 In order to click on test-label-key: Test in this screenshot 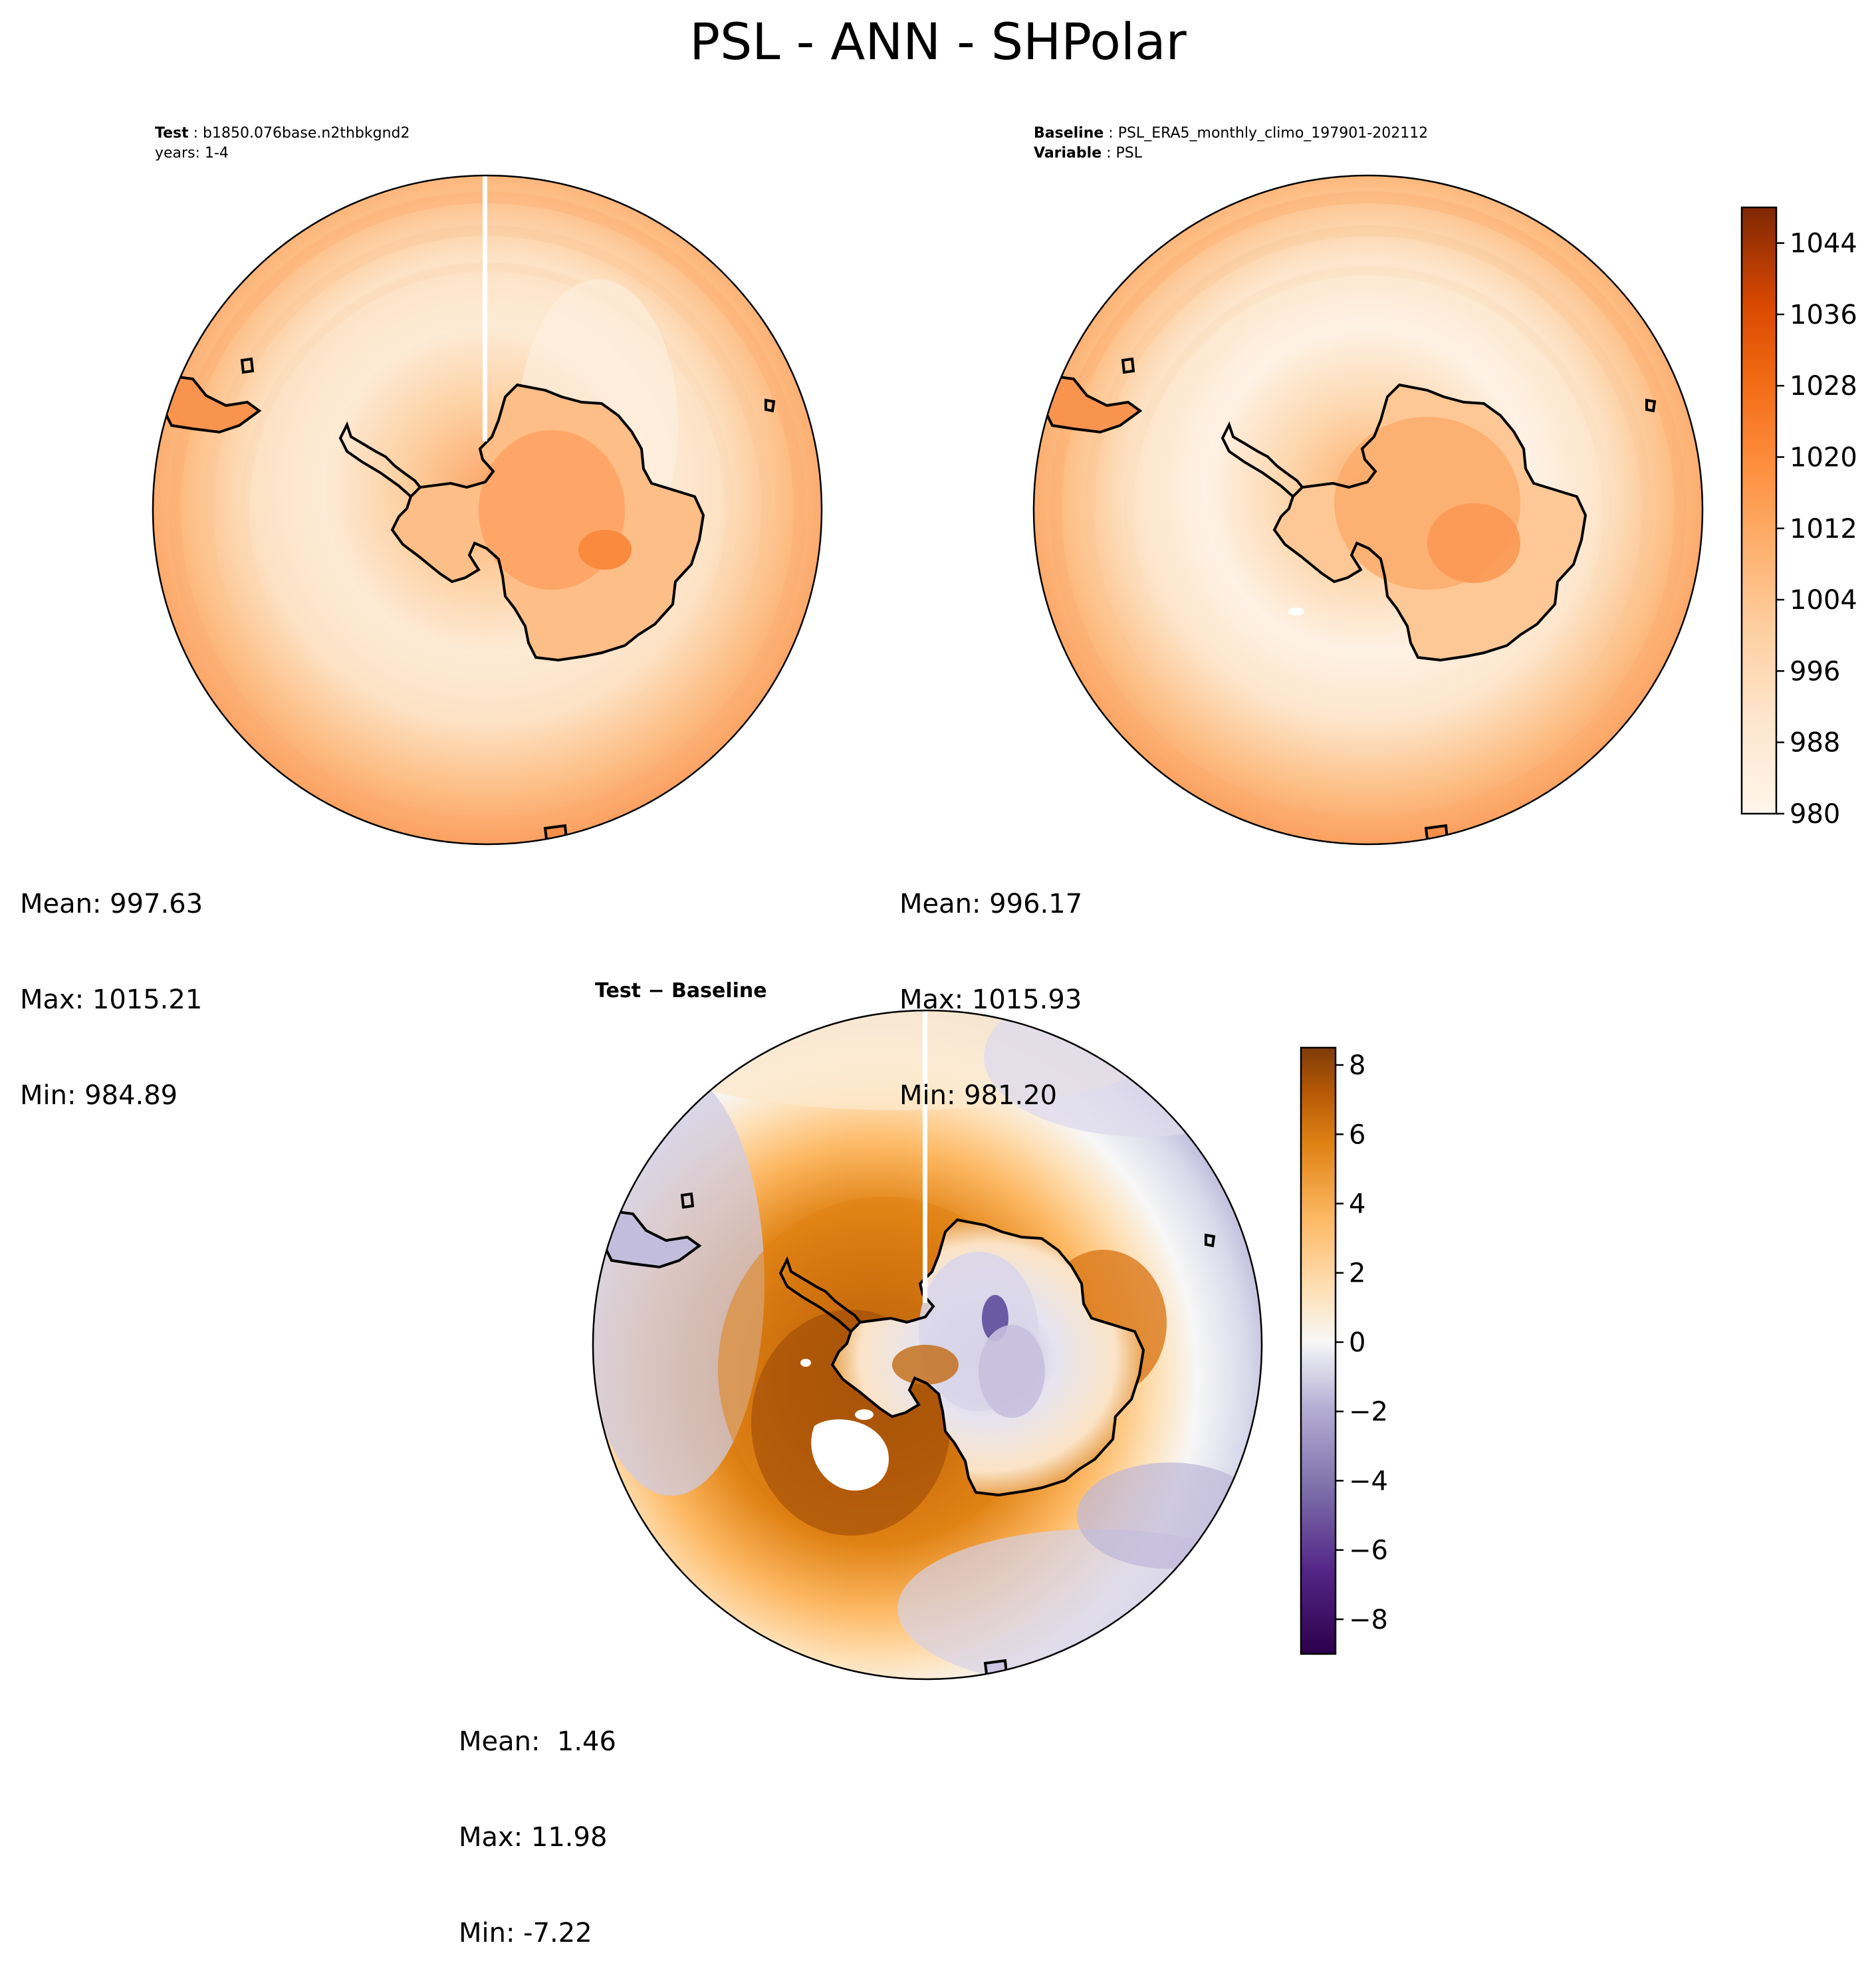, I will do `click(172, 133)`.